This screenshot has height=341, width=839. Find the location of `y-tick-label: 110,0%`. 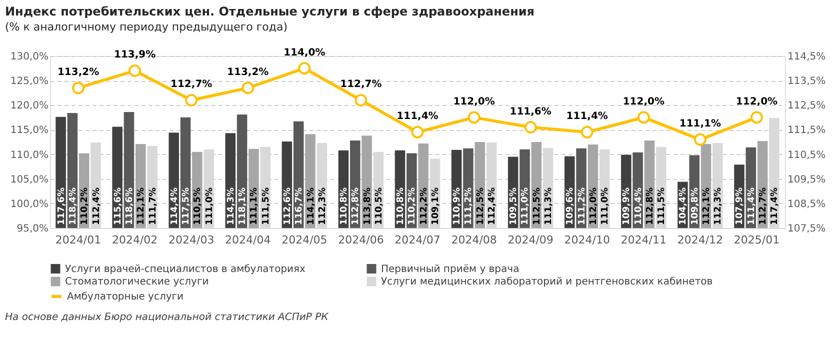

y-tick-label: 110,0% is located at coordinates (29, 155).